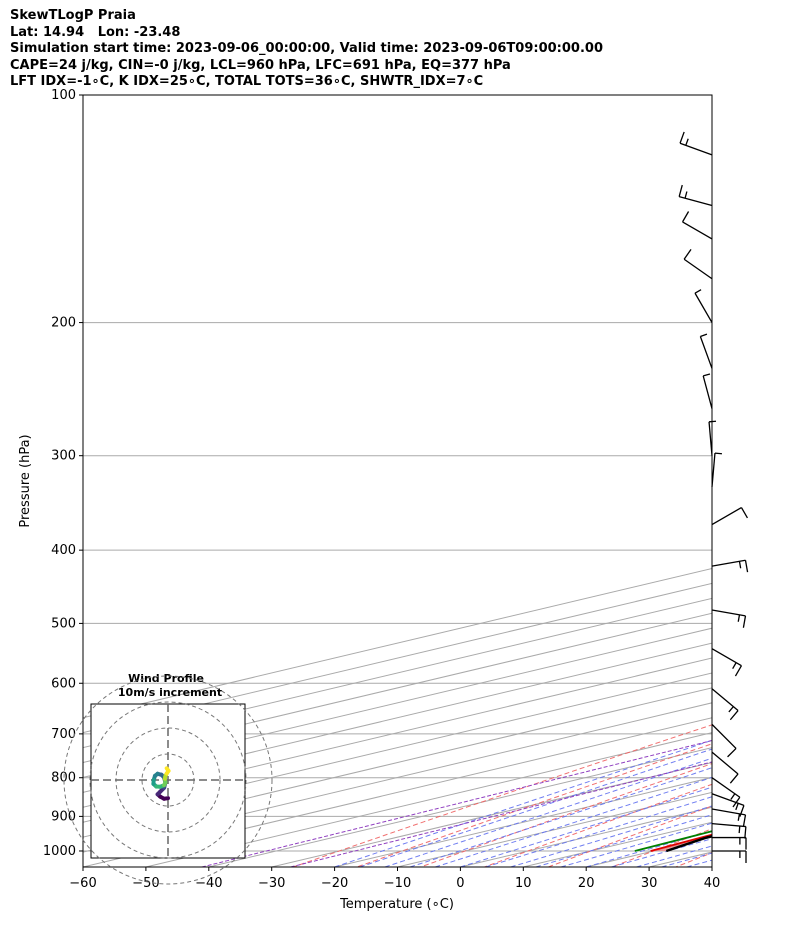 The width and height of the screenshot is (794, 937). I want to click on y-tick-label: 1000, so click(59, 851).